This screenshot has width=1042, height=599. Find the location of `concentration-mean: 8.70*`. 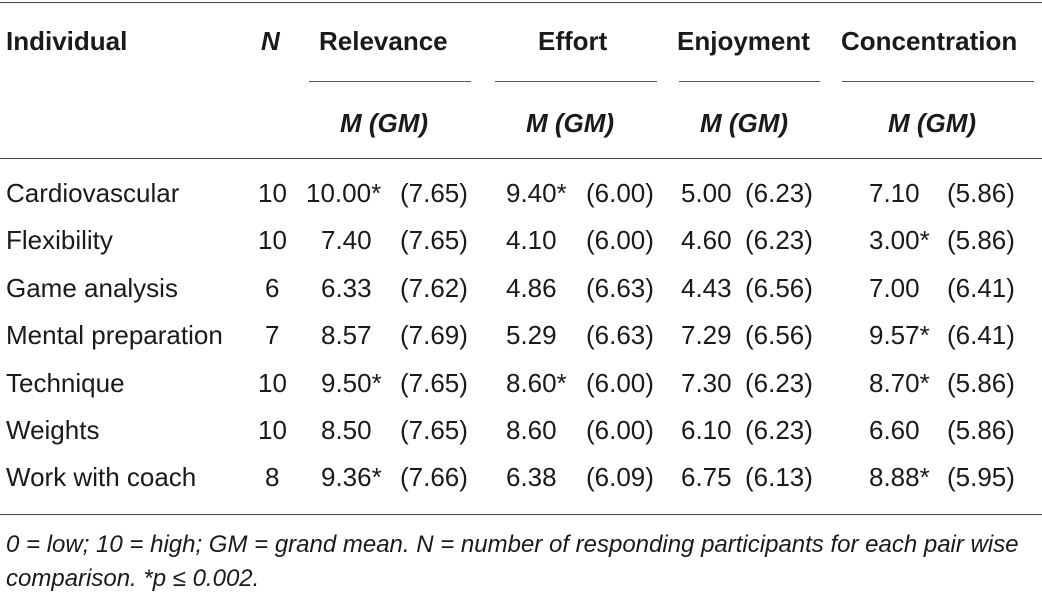

concentration-mean: 8.70* is located at coordinates (899, 383).